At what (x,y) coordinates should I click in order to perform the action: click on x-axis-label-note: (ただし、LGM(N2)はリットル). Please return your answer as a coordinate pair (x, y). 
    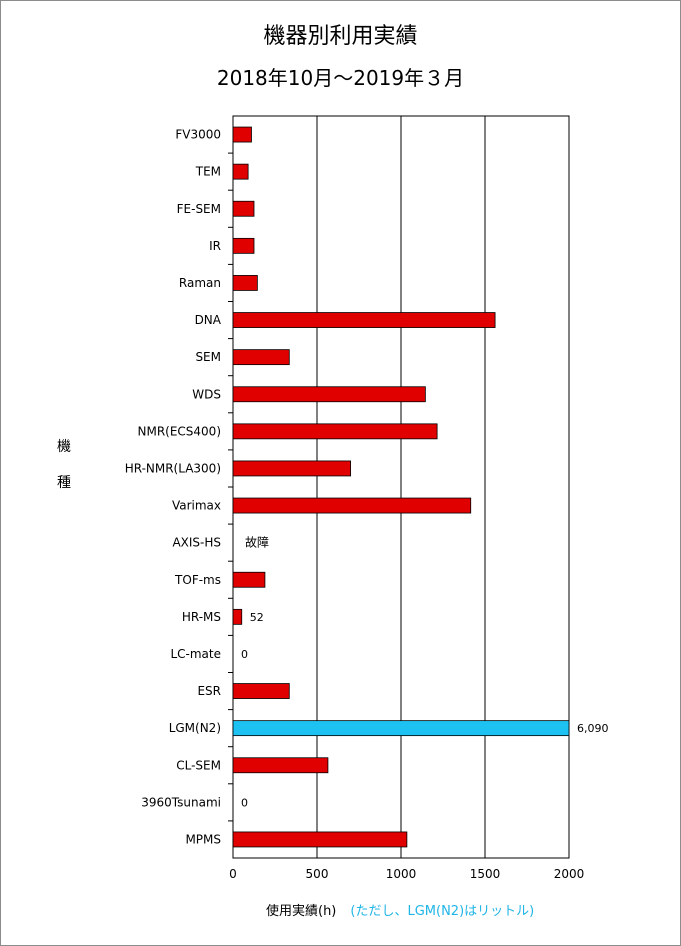
    Looking at the image, I should click on (442, 911).